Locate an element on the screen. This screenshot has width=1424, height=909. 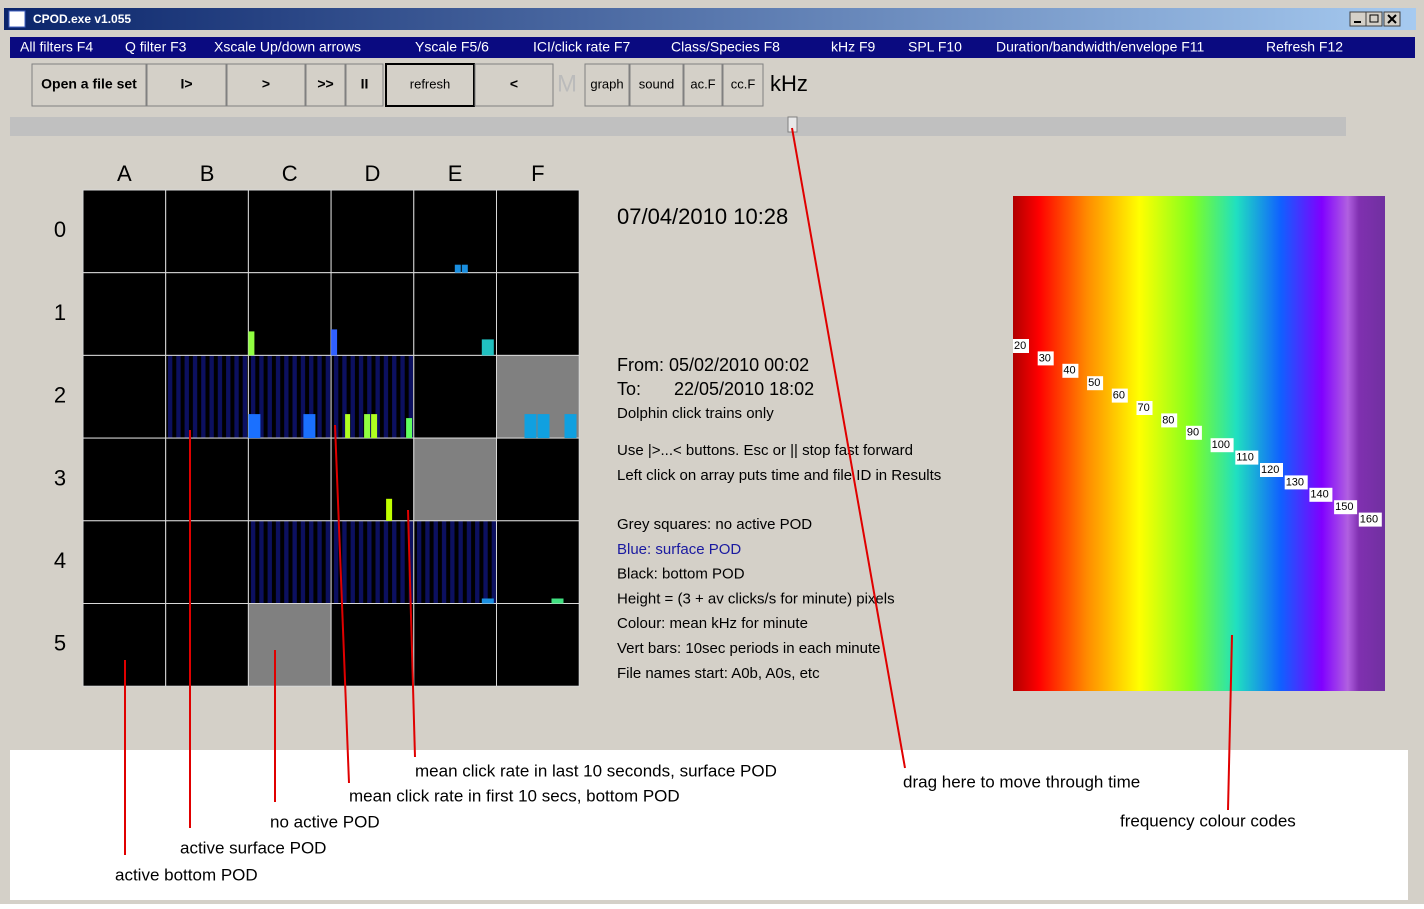
window-title: CPOD.exe v1.055 is located at coordinates (82, 19).